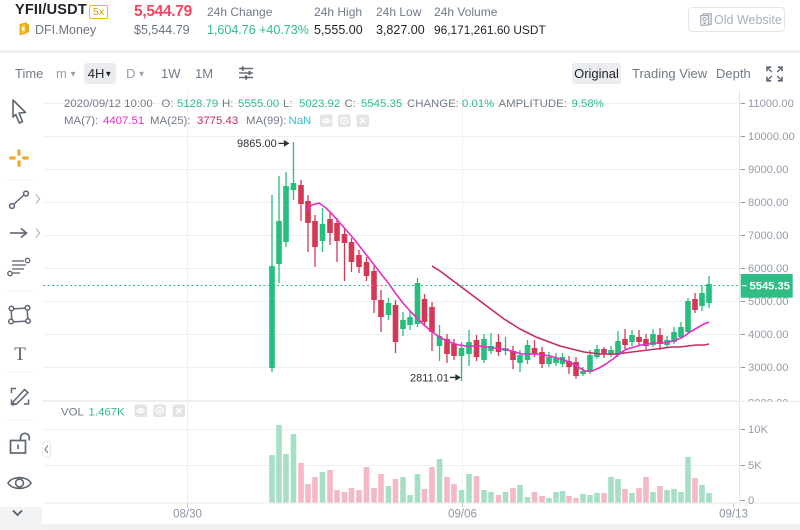 The image size is (800, 530). I want to click on svg-text: 4000.00, so click(768, 335).